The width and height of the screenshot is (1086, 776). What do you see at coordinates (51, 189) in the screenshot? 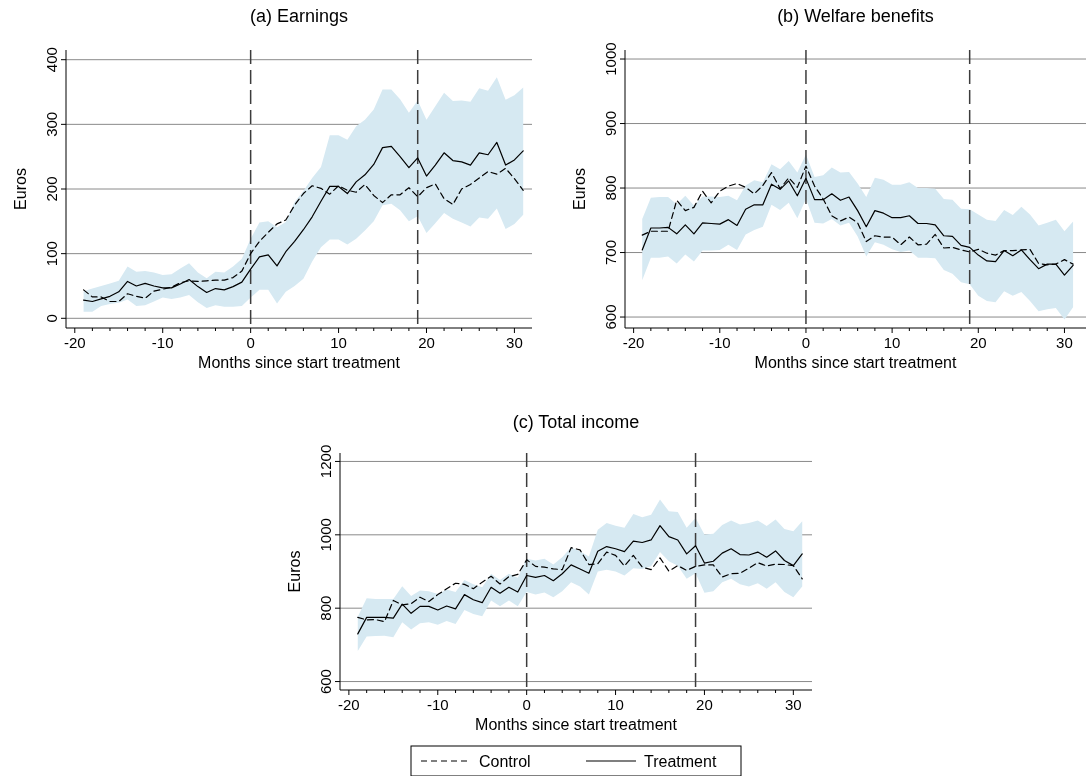
I see `y-tick-label: 200` at bounding box center [51, 189].